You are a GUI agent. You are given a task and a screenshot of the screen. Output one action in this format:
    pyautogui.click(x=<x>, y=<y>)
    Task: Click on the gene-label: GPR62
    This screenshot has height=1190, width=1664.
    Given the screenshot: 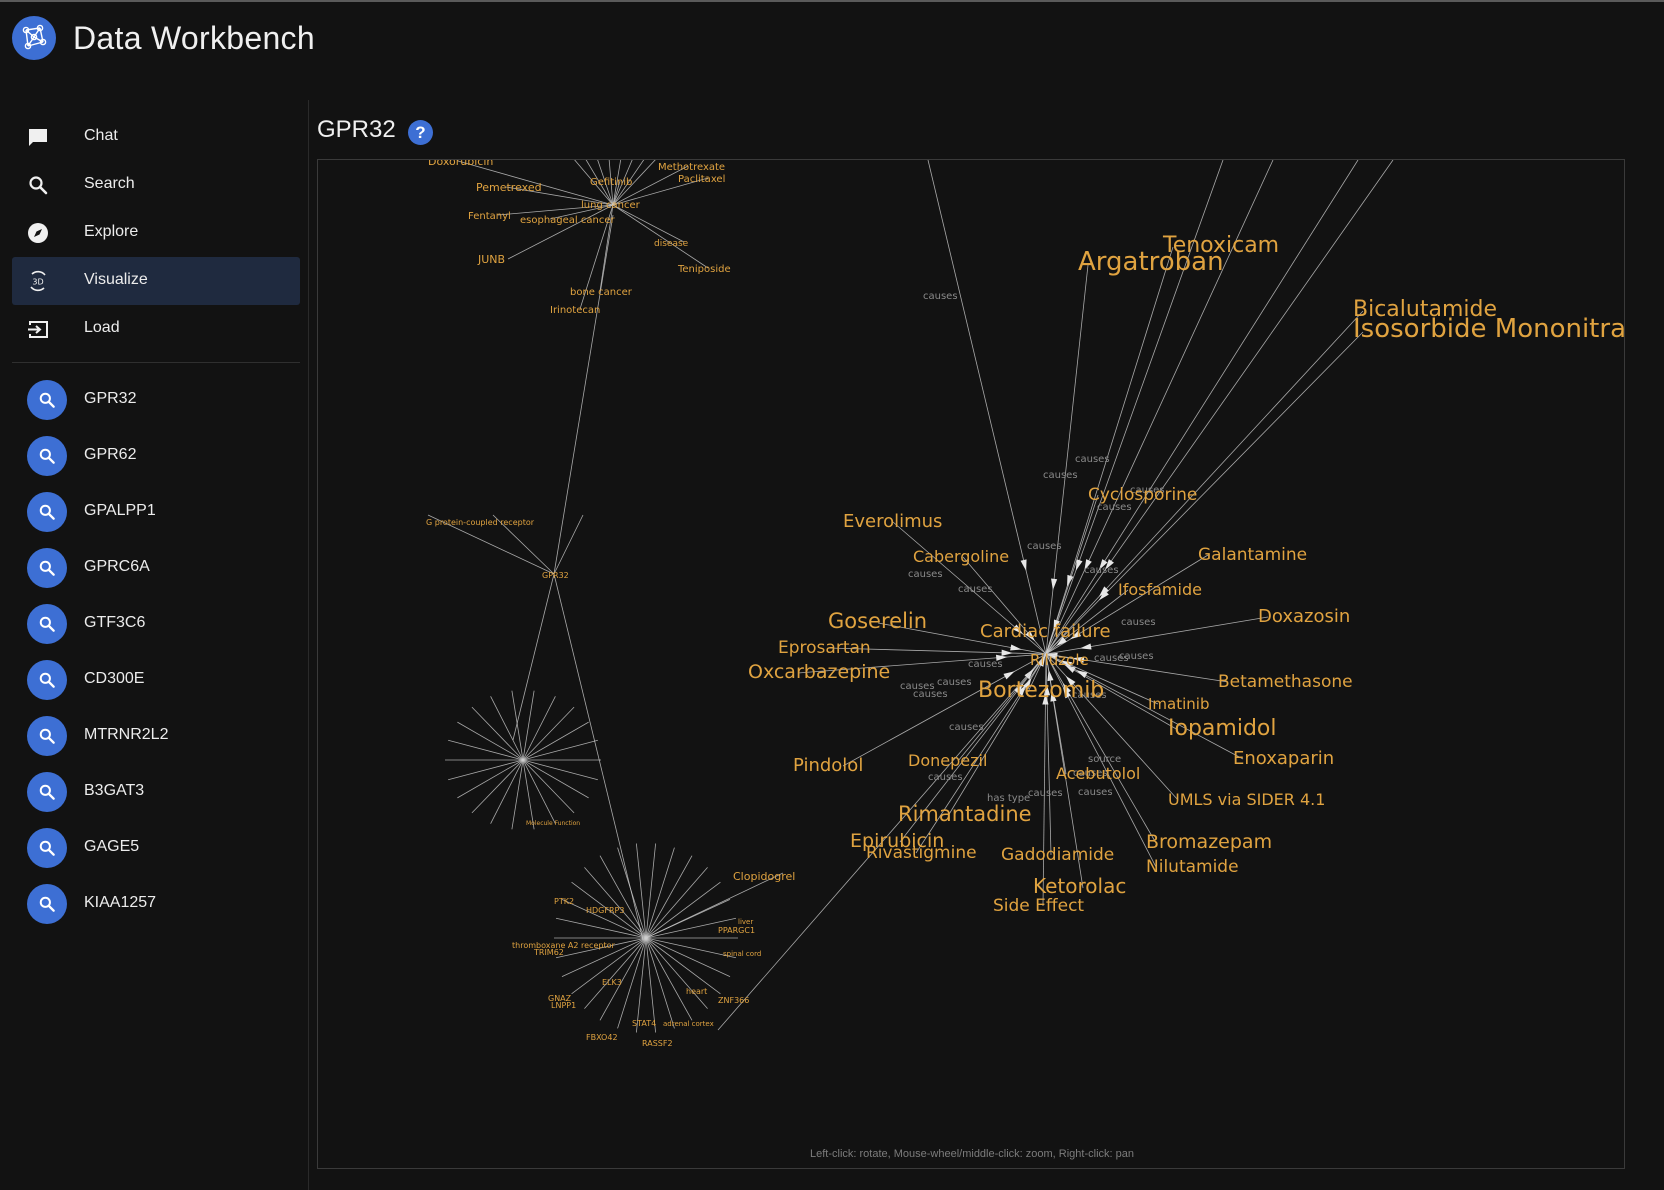 What is the action you would take?
    pyautogui.click(x=110, y=455)
    